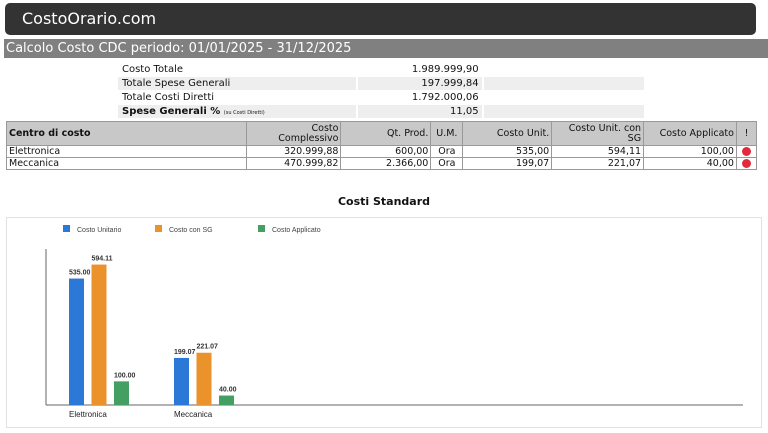 The image size is (768, 433). What do you see at coordinates (102, 259) in the screenshot?
I see `data-label: 594.11` at bounding box center [102, 259].